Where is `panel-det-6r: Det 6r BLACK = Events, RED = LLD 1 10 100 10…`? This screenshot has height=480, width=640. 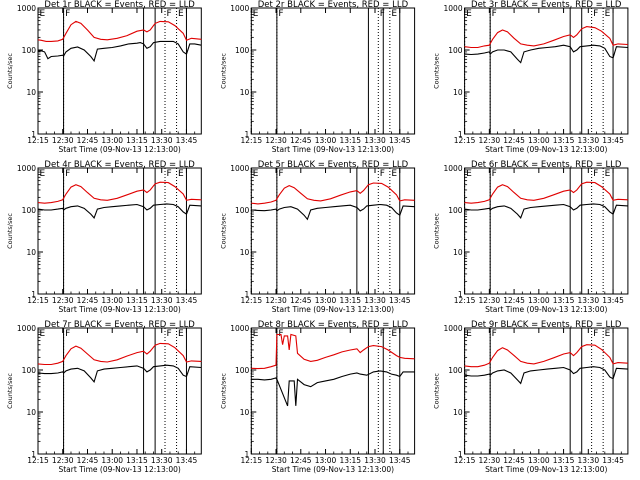 panel-det-6r: Det 6r BLACK = Events, RED = LLD 1 10 100 10… is located at coordinates (531, 237).